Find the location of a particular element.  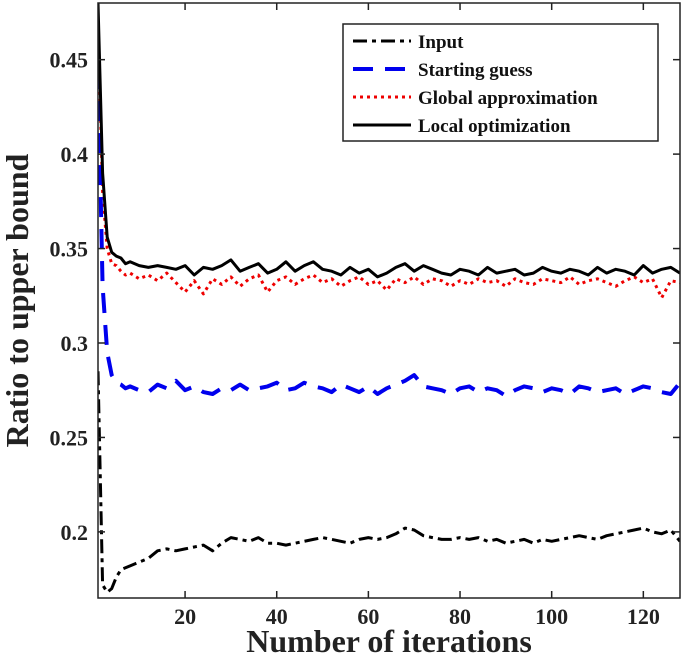

y-tick-label: 0.2 is located at coordinates (75, 532).